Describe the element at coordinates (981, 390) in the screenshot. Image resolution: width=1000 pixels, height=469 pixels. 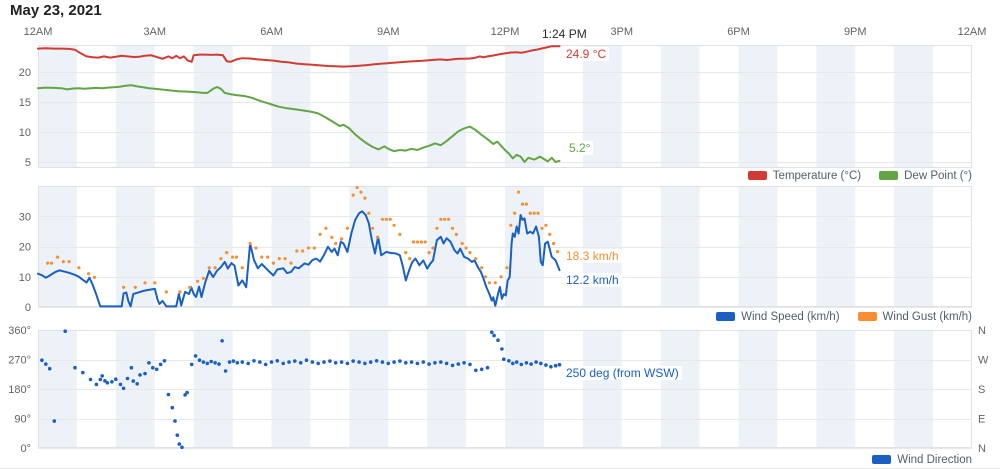
I see `compass-tick-label: S` at that location.